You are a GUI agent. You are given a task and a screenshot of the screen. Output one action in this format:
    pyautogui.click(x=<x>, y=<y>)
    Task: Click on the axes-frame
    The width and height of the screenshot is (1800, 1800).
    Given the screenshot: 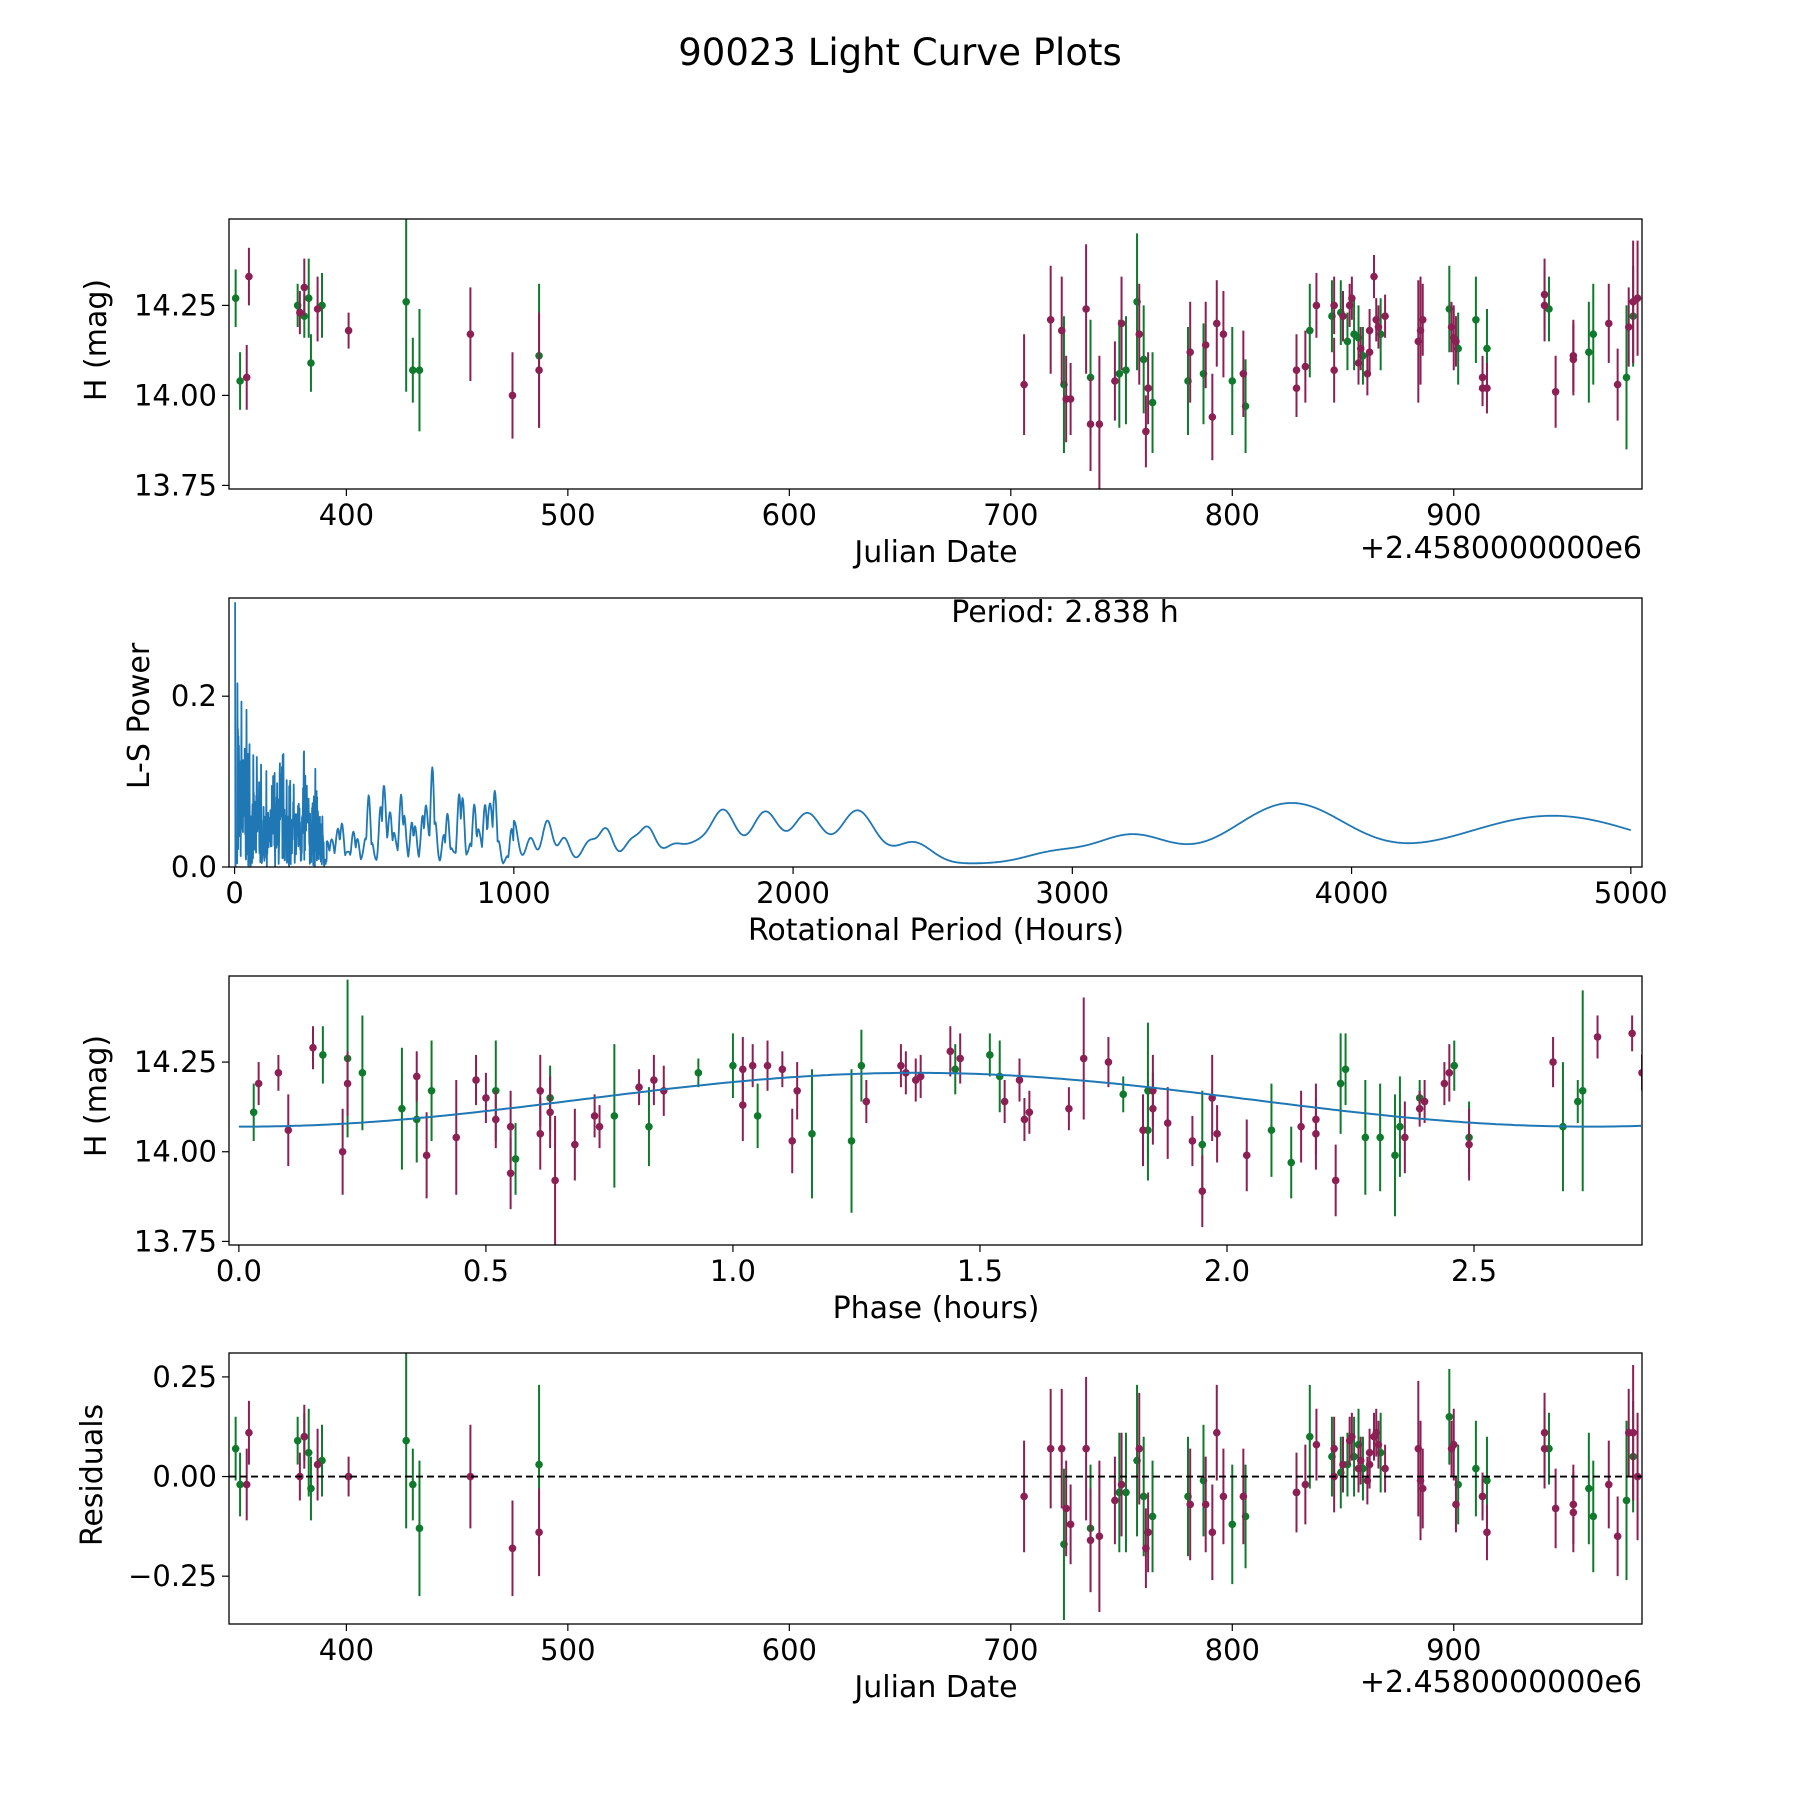 What is the action you would take?
    pyautogui.click(x=935, y=354)
    